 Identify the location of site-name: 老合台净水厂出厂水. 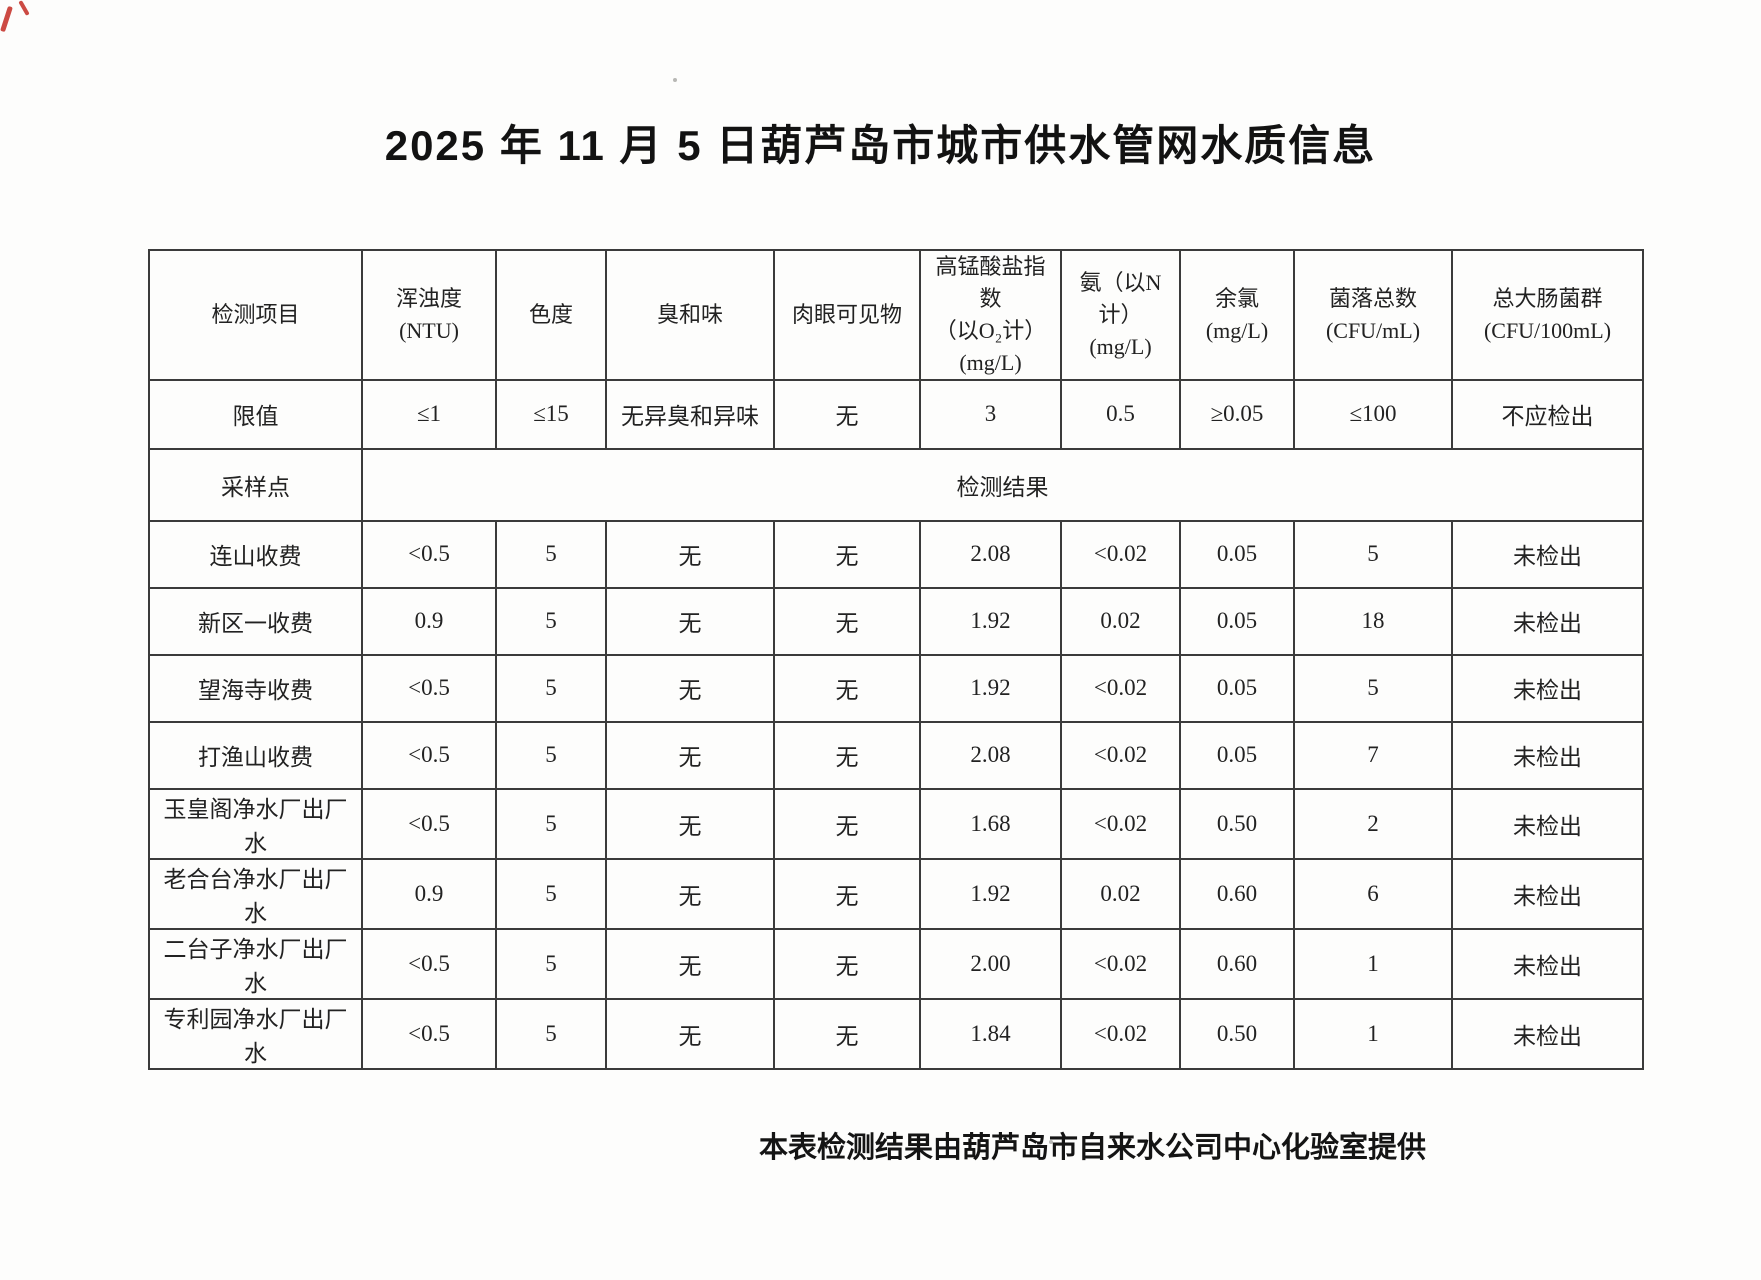
(255, 893).